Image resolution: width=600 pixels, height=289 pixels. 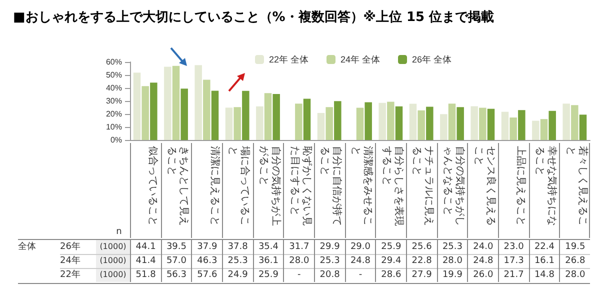 I want to click on data-label: 25.9, so click(x=268, y=275).